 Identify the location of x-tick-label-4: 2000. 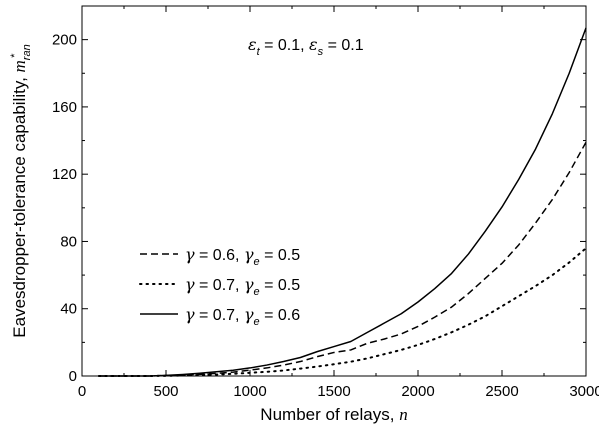
(417, 391).